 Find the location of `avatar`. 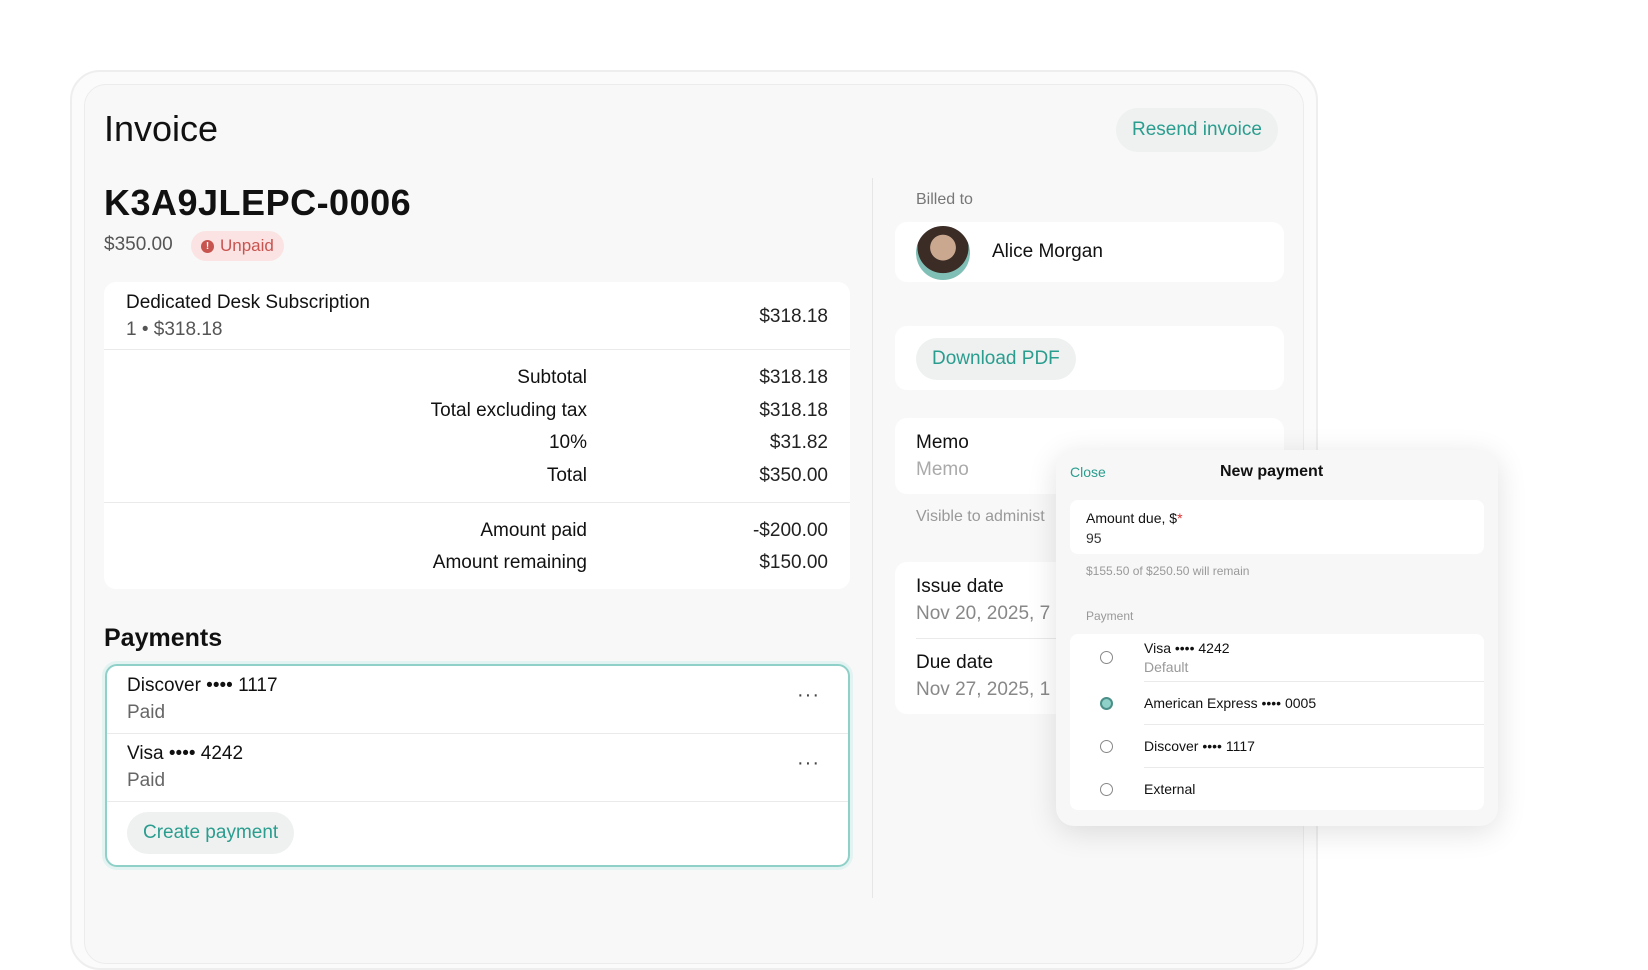

avatar is located at coordinates (943, 253).